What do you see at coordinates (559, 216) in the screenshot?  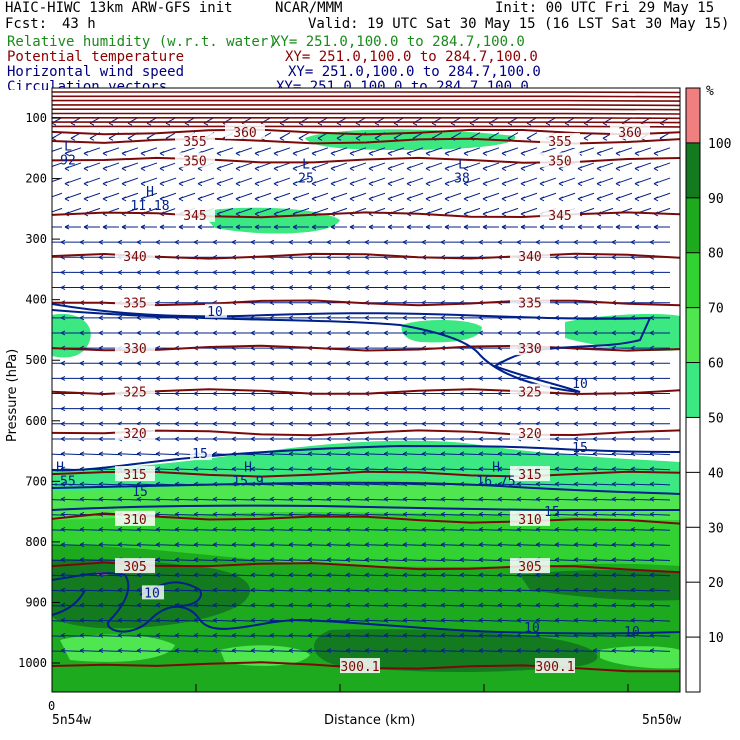 I see `theta-label: 345` at bounding box center [559, 216].